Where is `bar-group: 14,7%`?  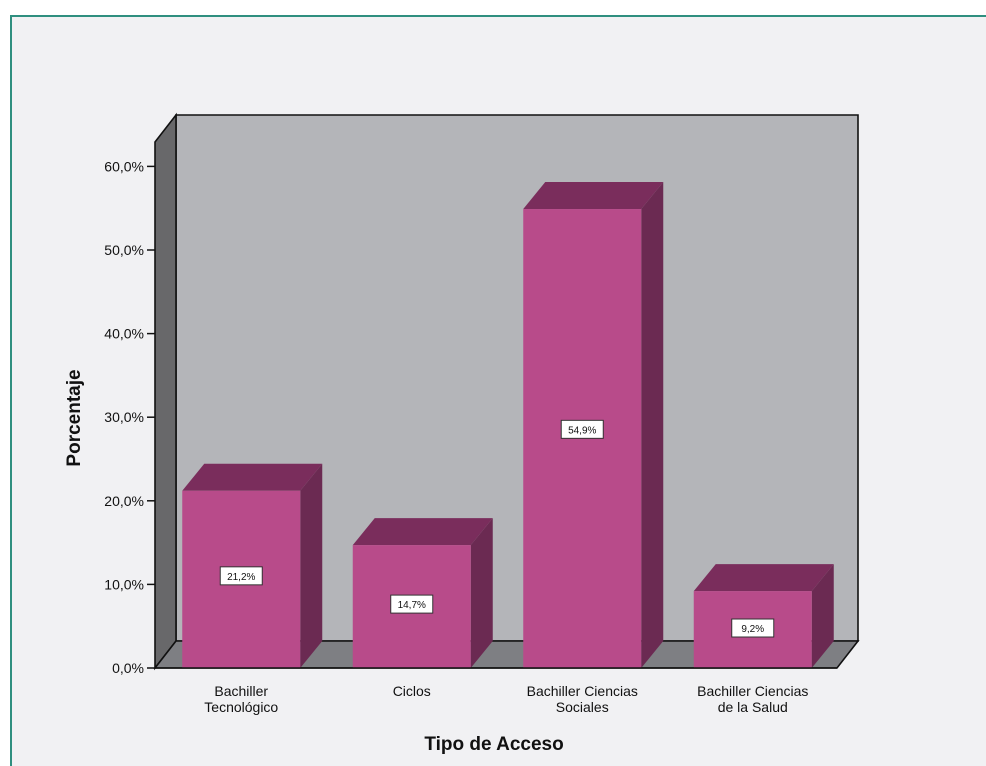 bar-group: 14,7% is located at coordinates (422, 593).